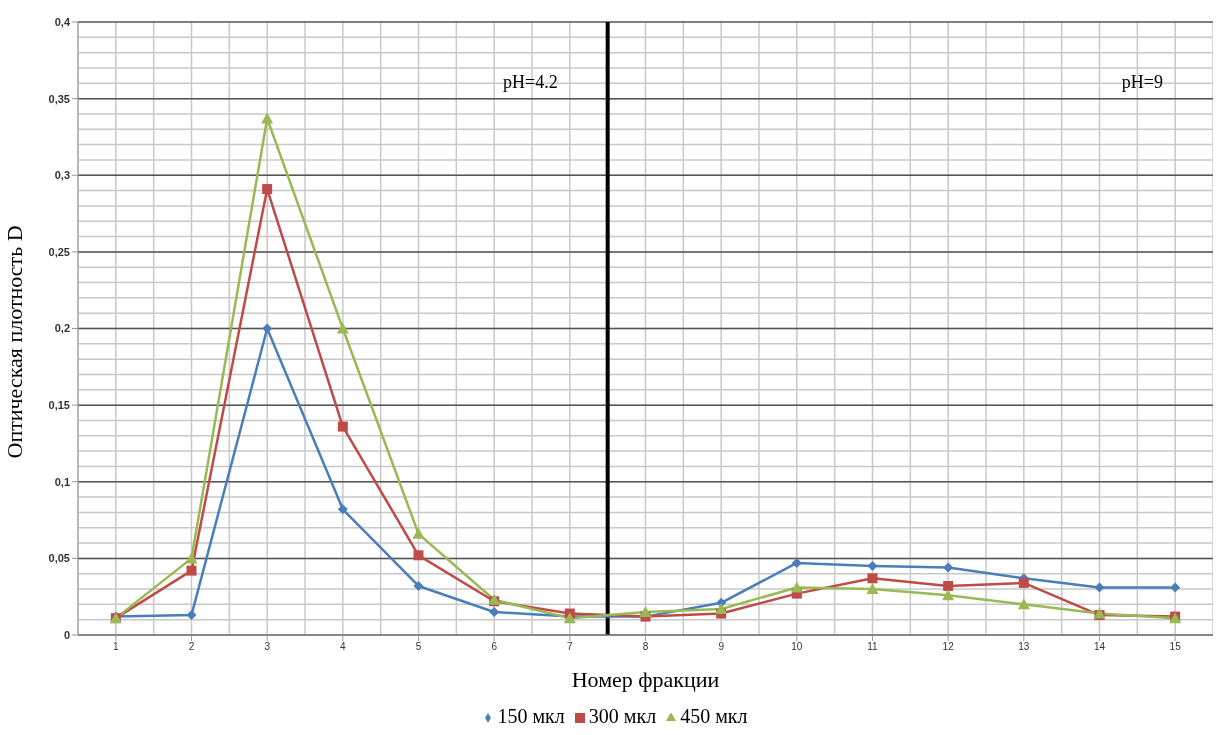  I want to click on annotation: pH=9, so click(1142, 81).